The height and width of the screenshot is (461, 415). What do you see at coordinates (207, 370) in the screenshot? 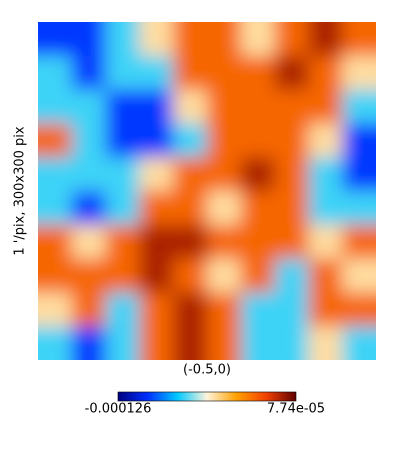
I see `x-label: (-0.5,0)` at bounding box center [207, 370].